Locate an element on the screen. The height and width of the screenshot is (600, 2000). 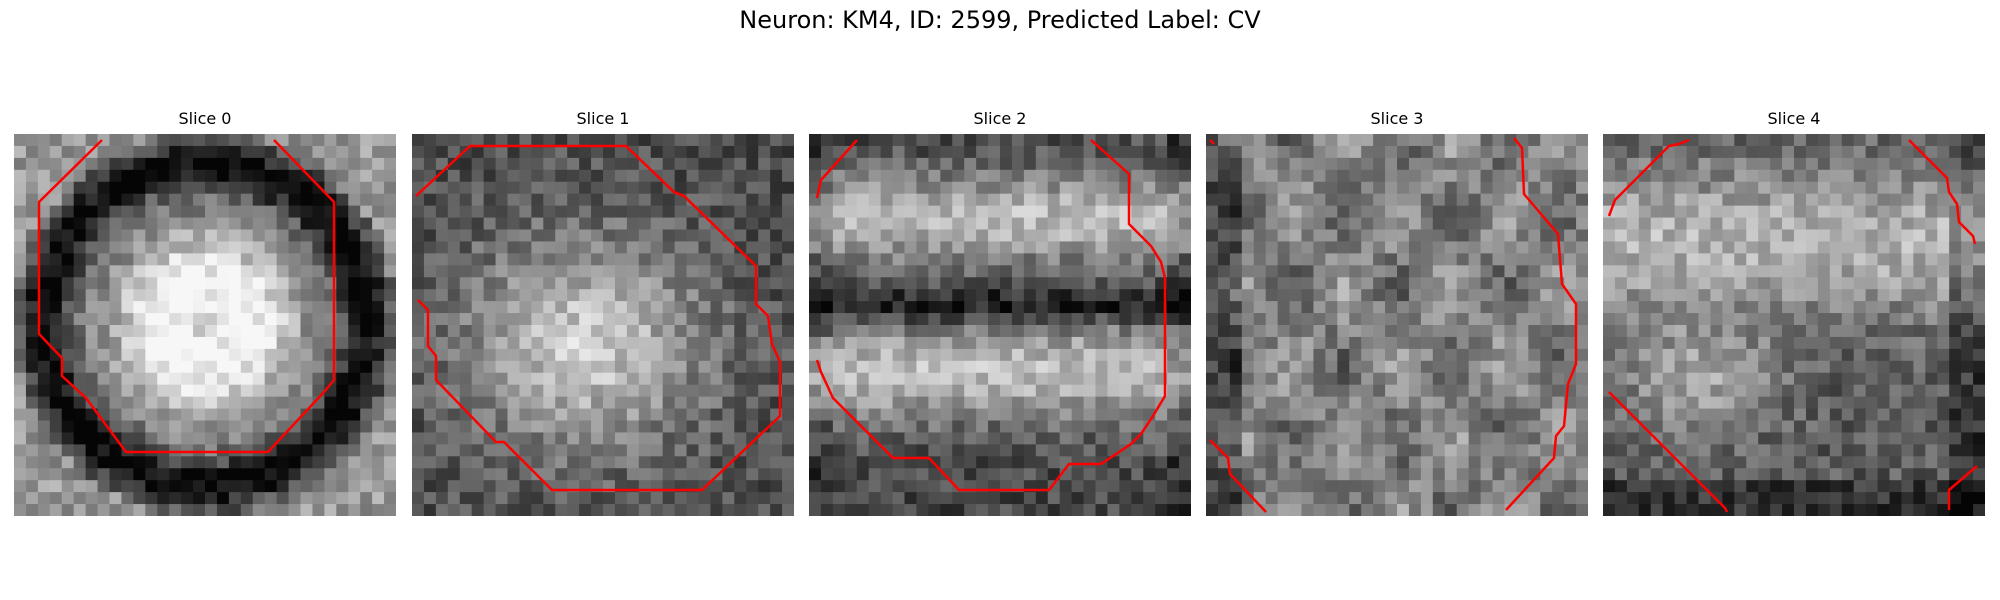
slice-panel-2: Slice 2 is located at coordinates (1000, 311).